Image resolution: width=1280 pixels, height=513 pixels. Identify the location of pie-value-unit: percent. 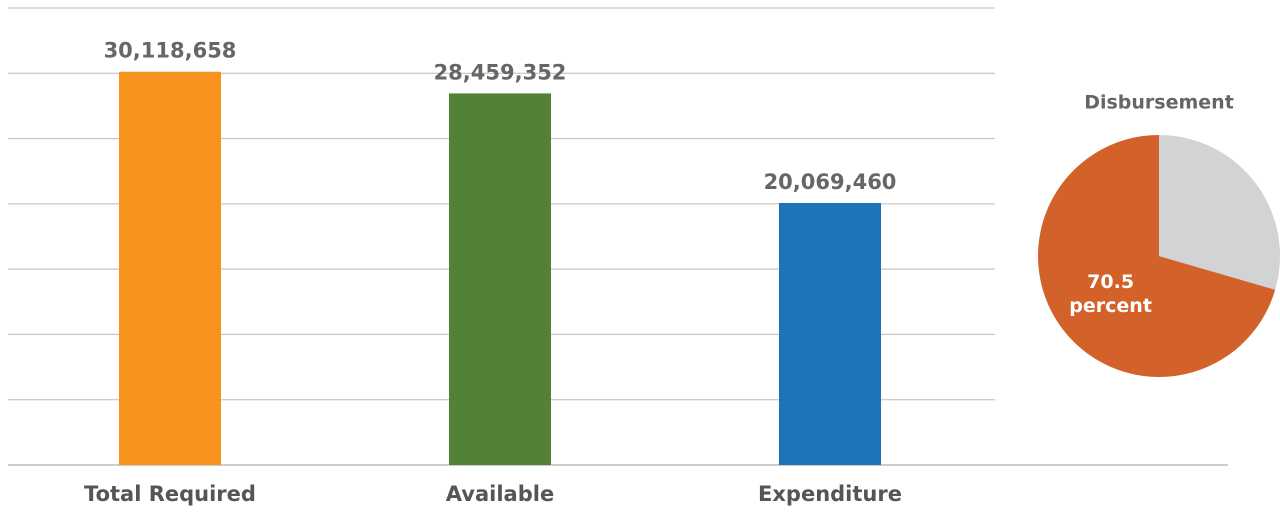
(1110, 306).